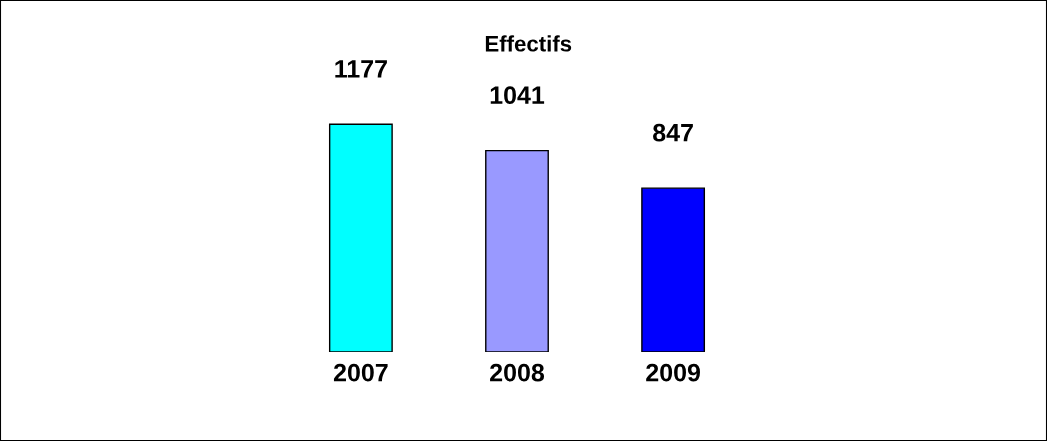 This screenshot has width=1047, height=441. I want to click on data-label: 1041, so click(517, 95).